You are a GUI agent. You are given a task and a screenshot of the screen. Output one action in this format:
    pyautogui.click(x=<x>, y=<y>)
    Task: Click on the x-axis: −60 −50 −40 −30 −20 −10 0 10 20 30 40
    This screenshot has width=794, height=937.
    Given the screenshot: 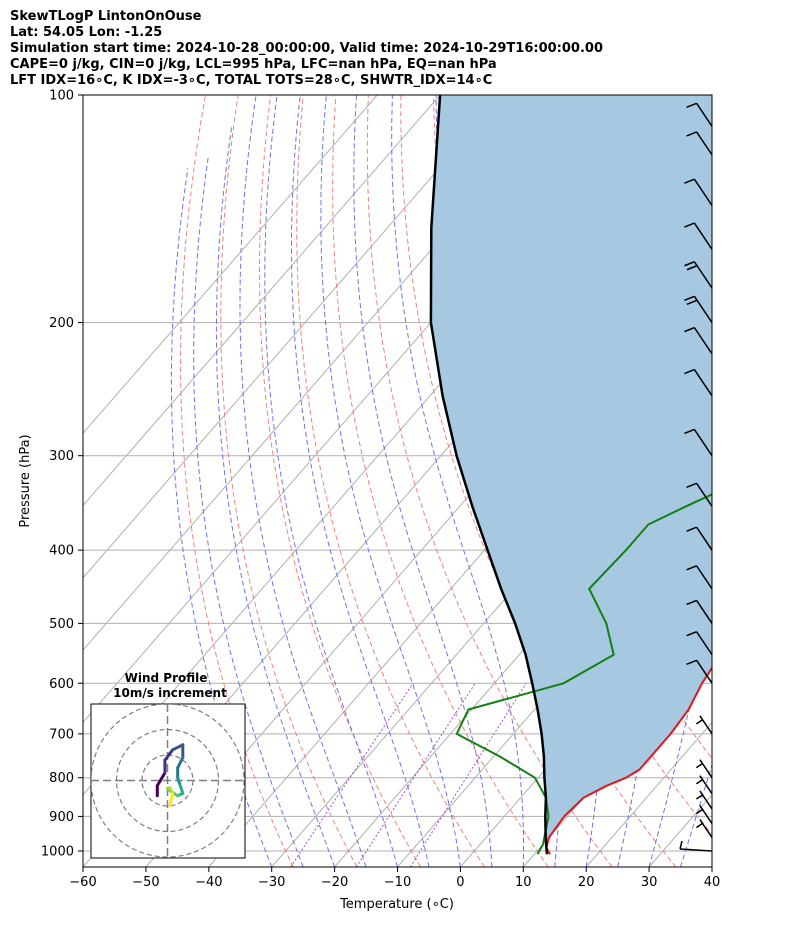 What is the action you would take?
    pyautogui.click(x=394, y=878)
    